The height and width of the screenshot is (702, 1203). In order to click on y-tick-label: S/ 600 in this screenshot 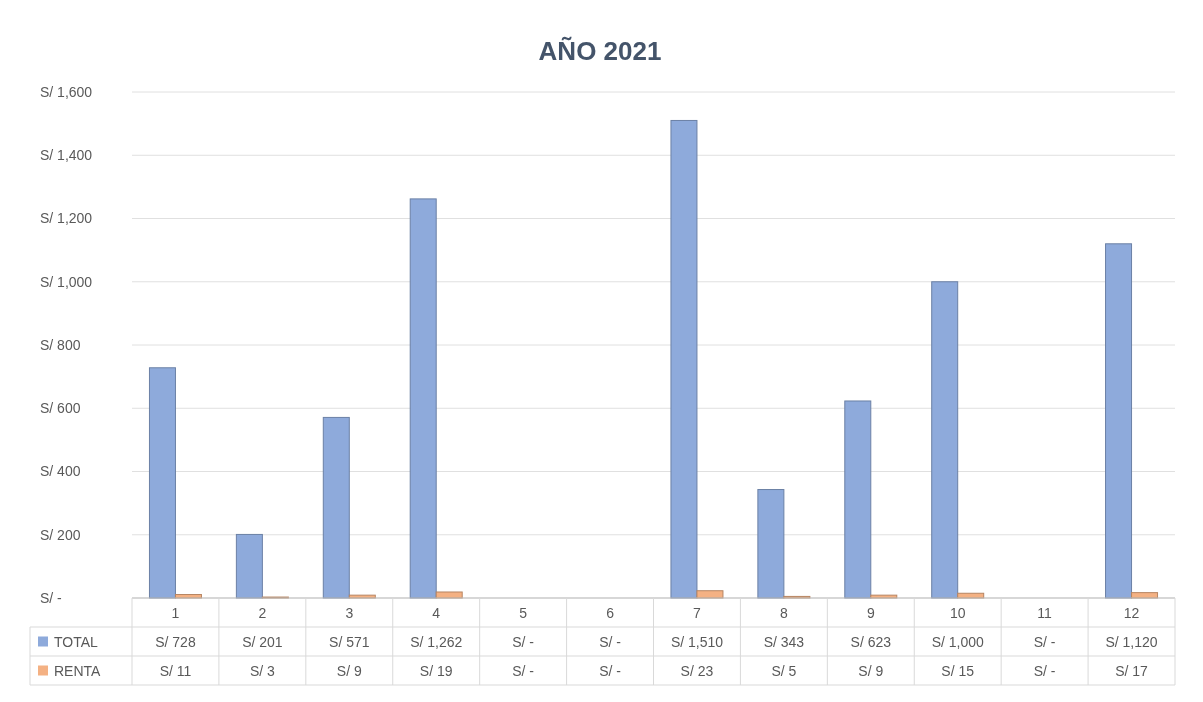, I will do `click(60, 408)`.